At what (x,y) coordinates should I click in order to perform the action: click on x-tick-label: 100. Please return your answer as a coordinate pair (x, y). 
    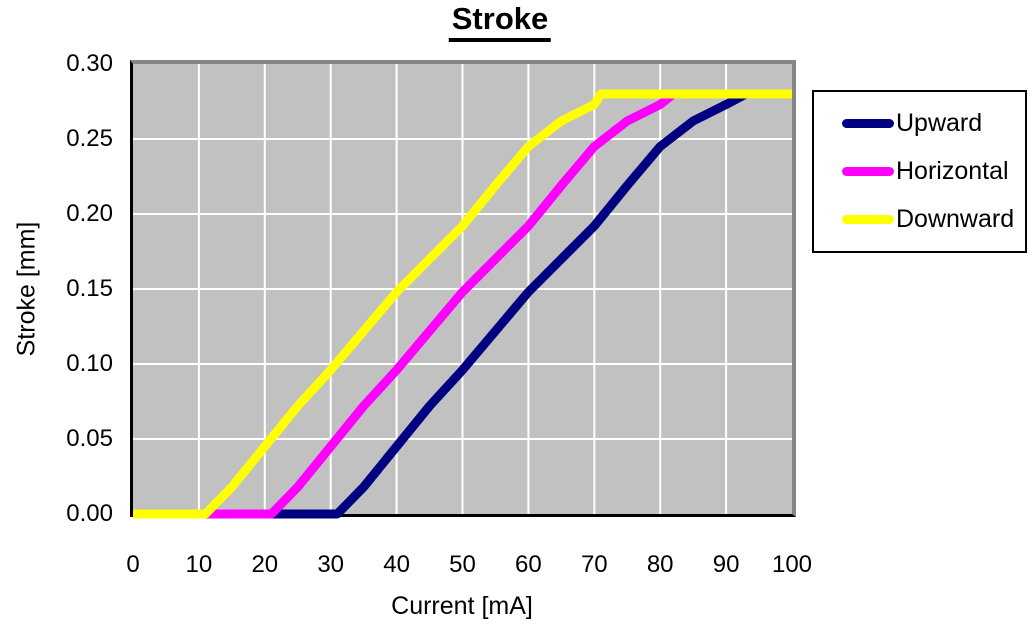
    Looking at the image, I should click on (792, 564).